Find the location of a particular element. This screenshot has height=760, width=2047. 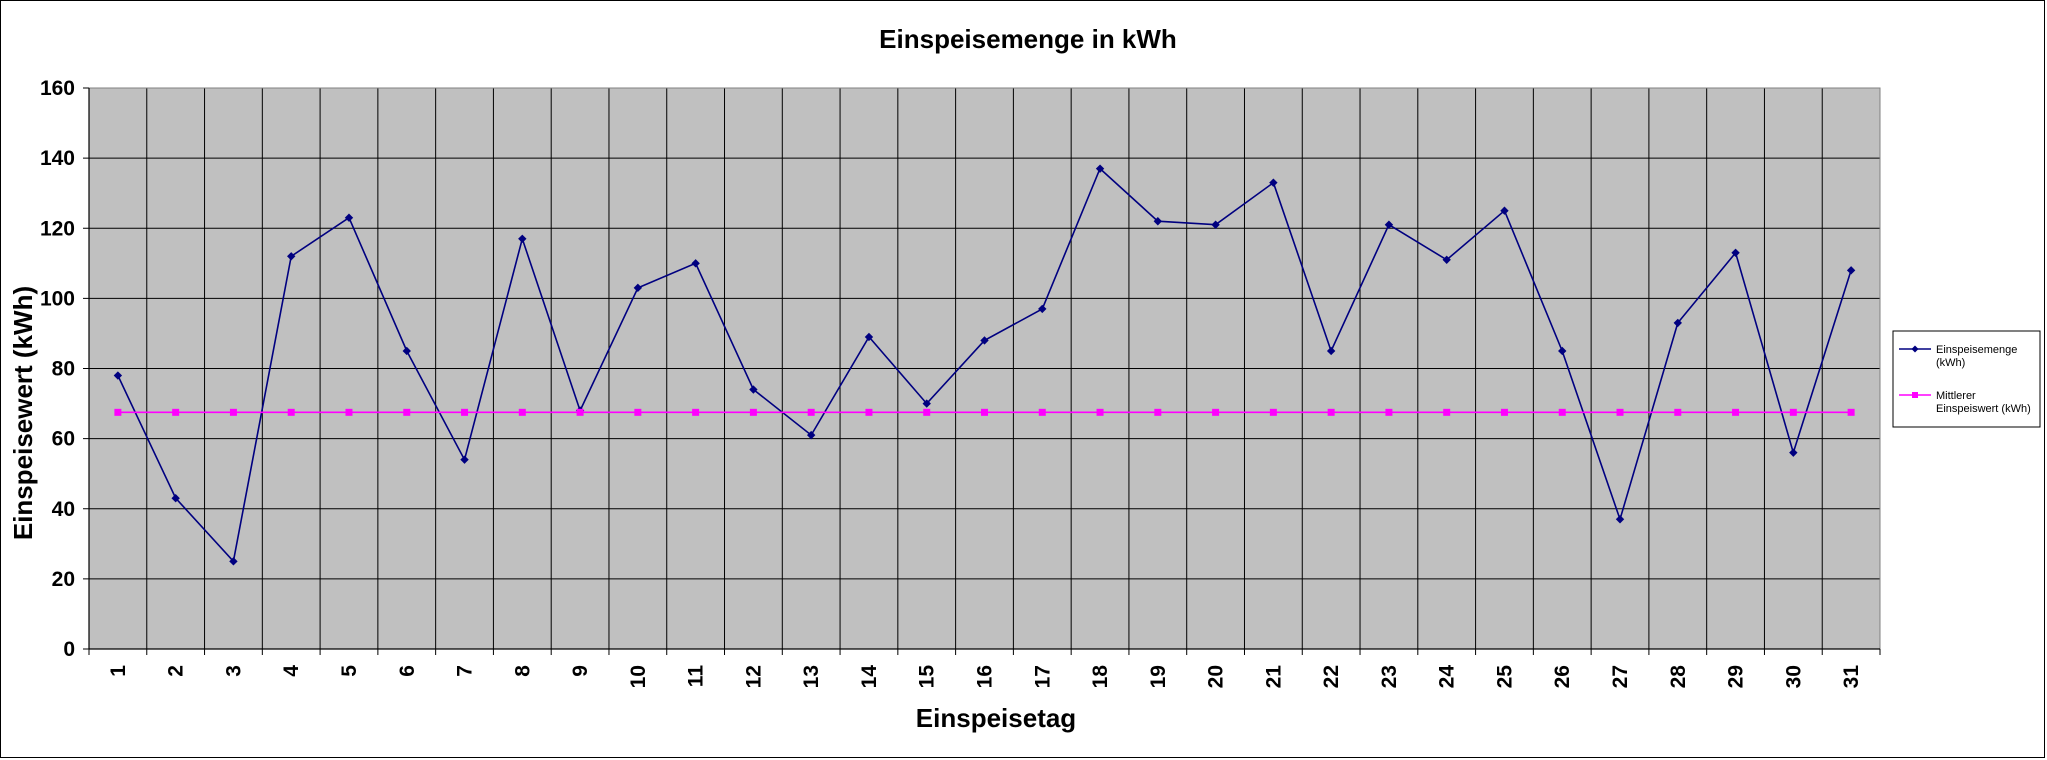

x-tick-label: 9 is located at coordinates (580, 671).